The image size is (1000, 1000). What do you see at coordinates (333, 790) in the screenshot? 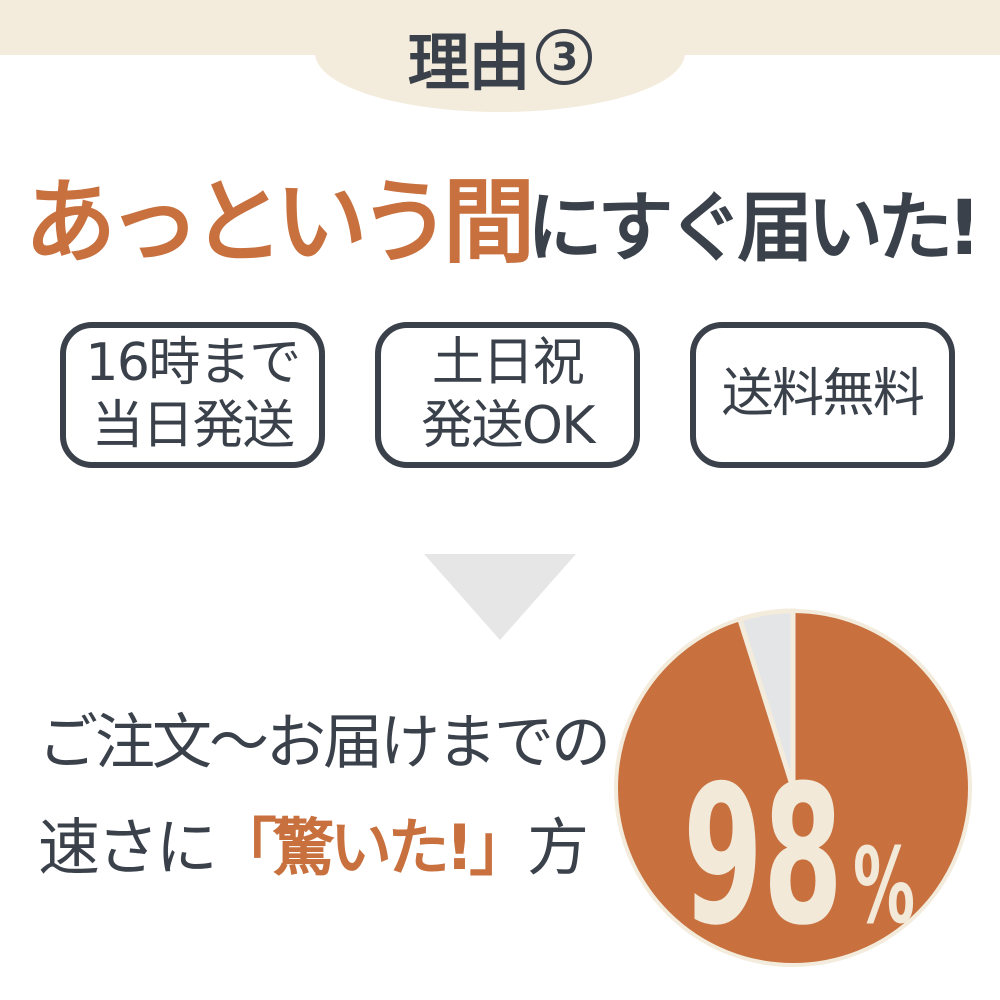
I see `stat-caption: ご注文〜お届けまでの 速さに「驚いた!」方` at bounding box center [333, 790].